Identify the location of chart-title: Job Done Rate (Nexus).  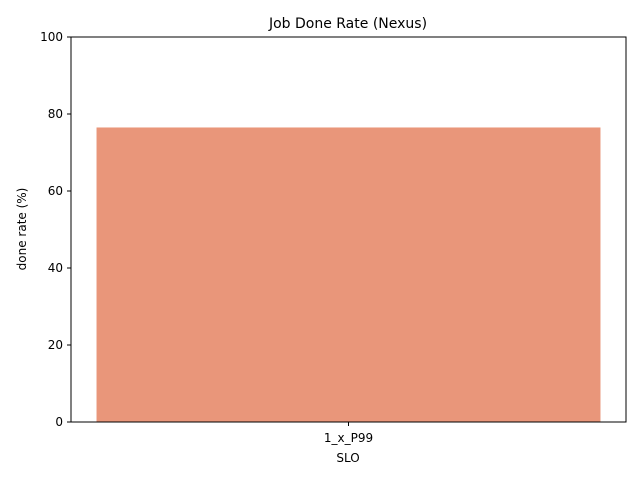
(347, 24).